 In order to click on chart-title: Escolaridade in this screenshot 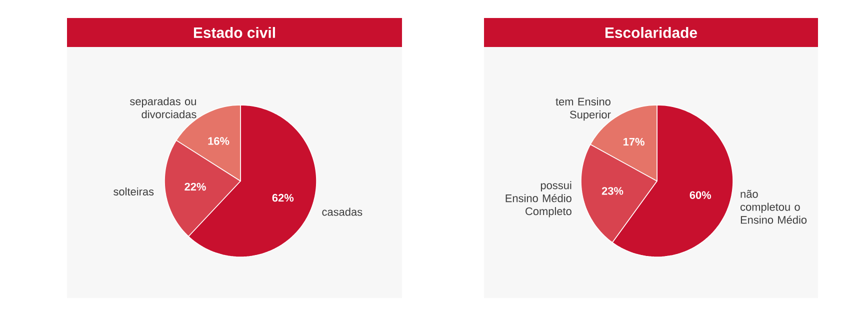, I will do `click(652, 32)`.